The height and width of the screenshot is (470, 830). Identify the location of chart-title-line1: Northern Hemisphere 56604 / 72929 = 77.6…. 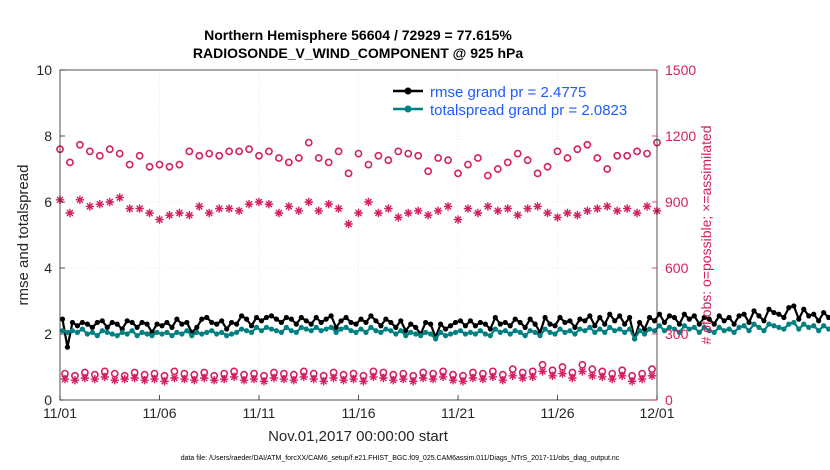
(358, 35).